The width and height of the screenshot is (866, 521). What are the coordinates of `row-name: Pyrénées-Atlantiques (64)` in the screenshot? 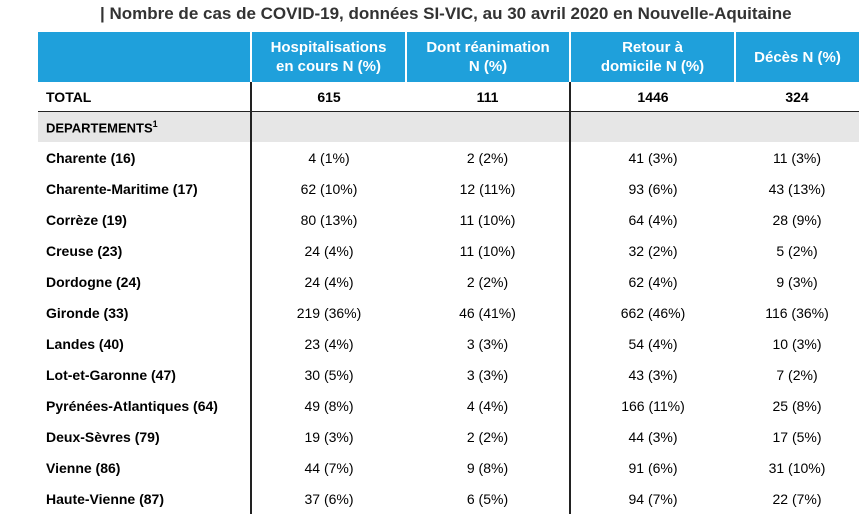 It's located at (132, 405).